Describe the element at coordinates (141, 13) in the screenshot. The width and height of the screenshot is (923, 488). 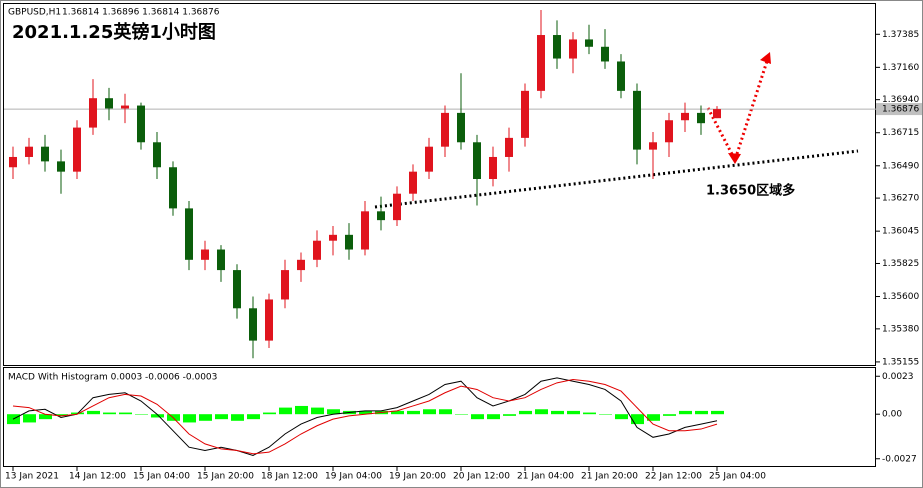
I see `ohlc-header: 1.36814 1.36896 1.36814 1.36876` at that location.